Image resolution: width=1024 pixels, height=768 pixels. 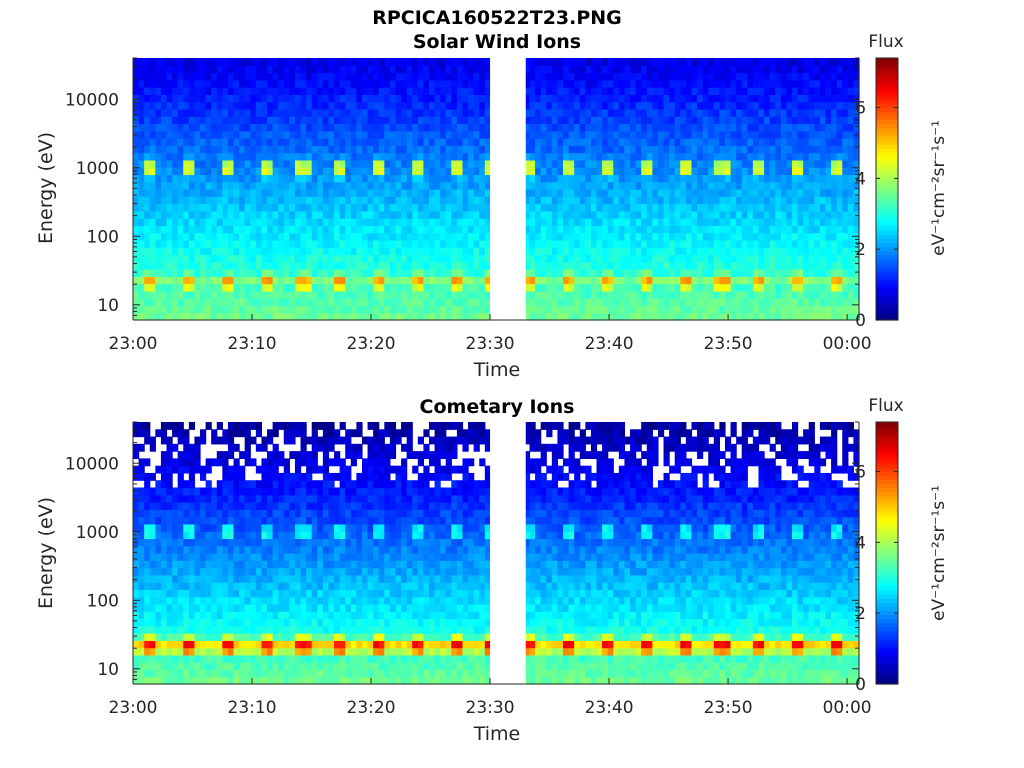 I want to click on colorbar-swatch, so click(x=887, y=277).